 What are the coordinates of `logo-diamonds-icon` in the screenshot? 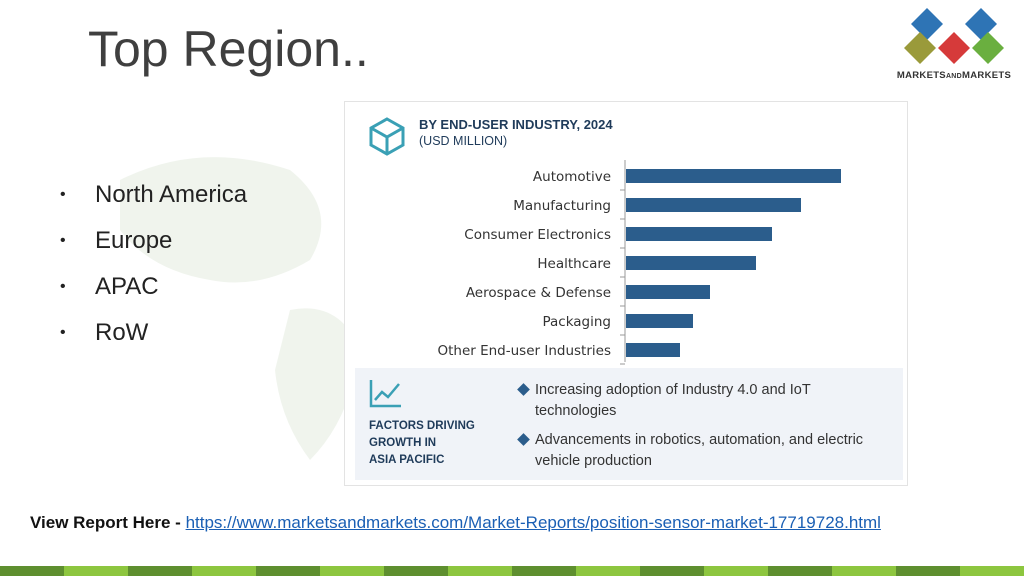 It's located at (954, 36).